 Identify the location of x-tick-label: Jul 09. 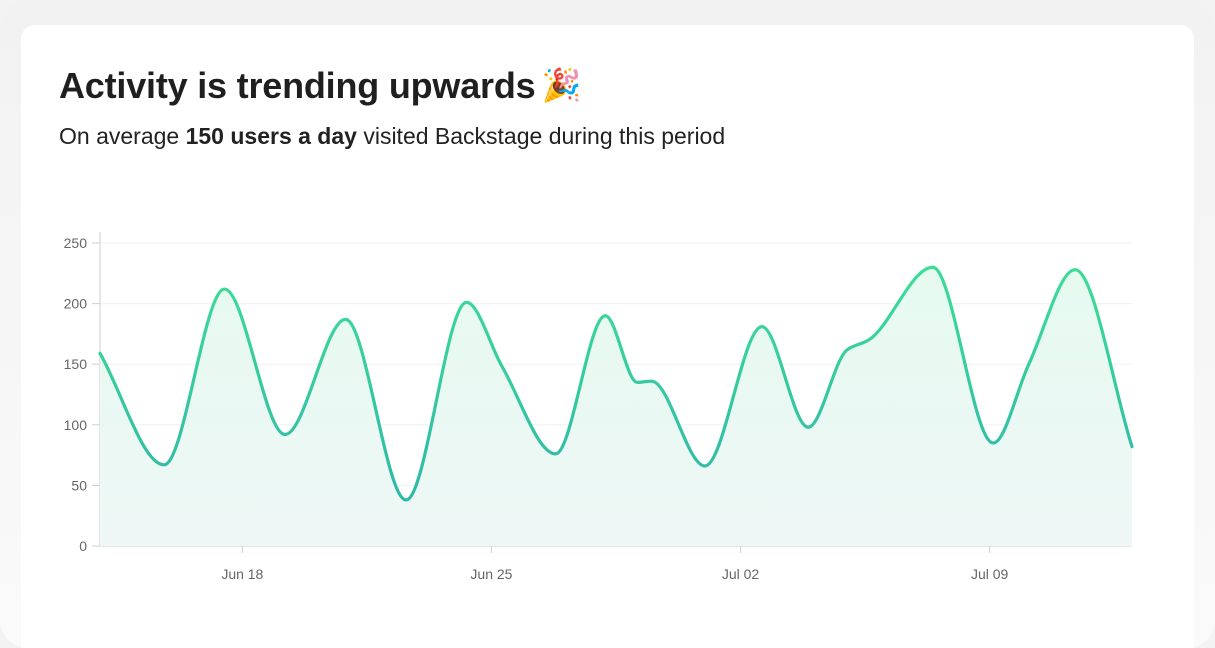
(990, 574).